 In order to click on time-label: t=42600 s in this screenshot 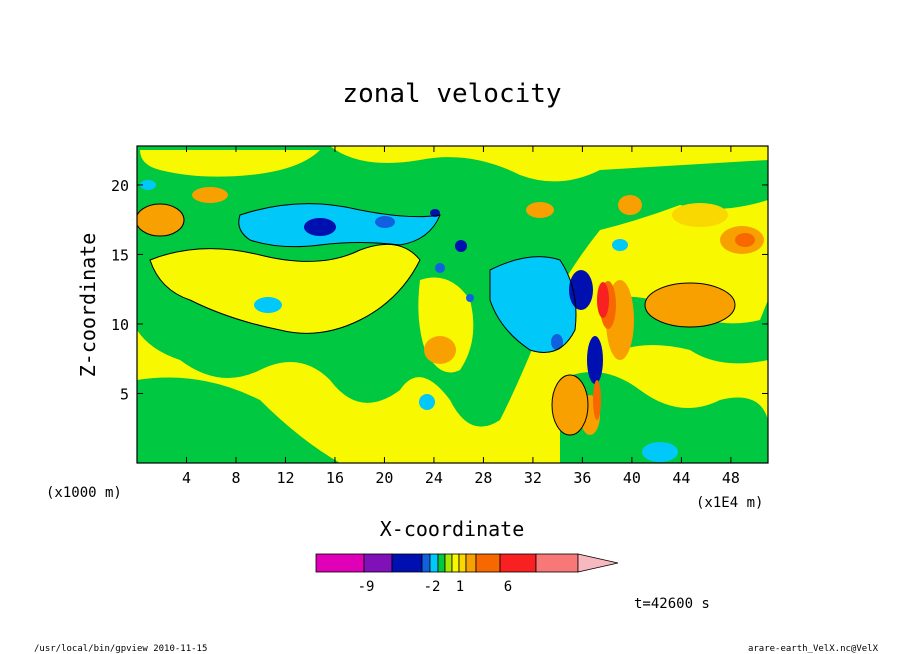, I will do `click(672, 604)`.